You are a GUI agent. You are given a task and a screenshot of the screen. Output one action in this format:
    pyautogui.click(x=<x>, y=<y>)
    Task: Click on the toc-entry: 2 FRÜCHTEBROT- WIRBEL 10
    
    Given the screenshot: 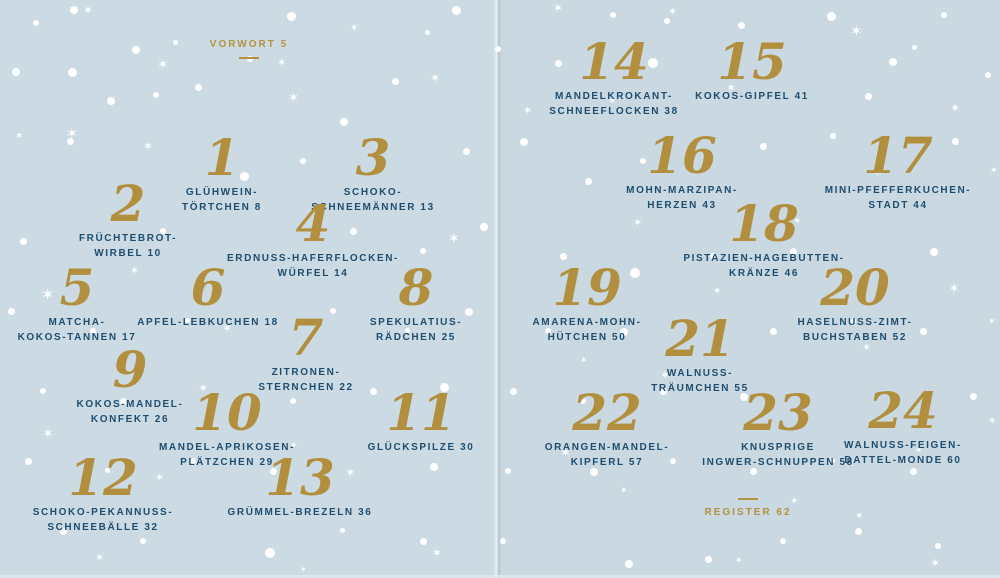 What is the action you would take?
    pyautogui.click(x=128, y=219)
    